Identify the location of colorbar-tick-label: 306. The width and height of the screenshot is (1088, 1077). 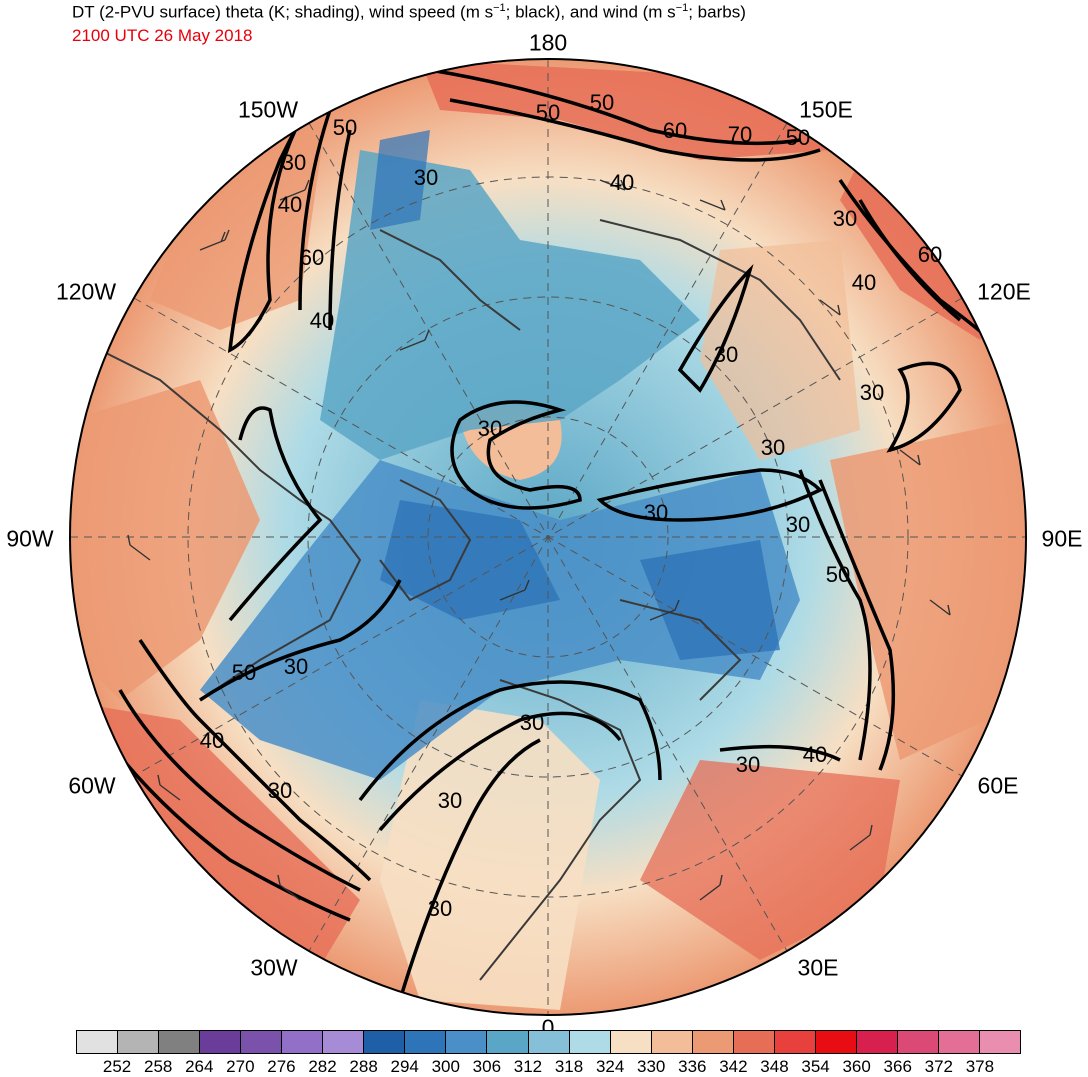
(487, 1066).